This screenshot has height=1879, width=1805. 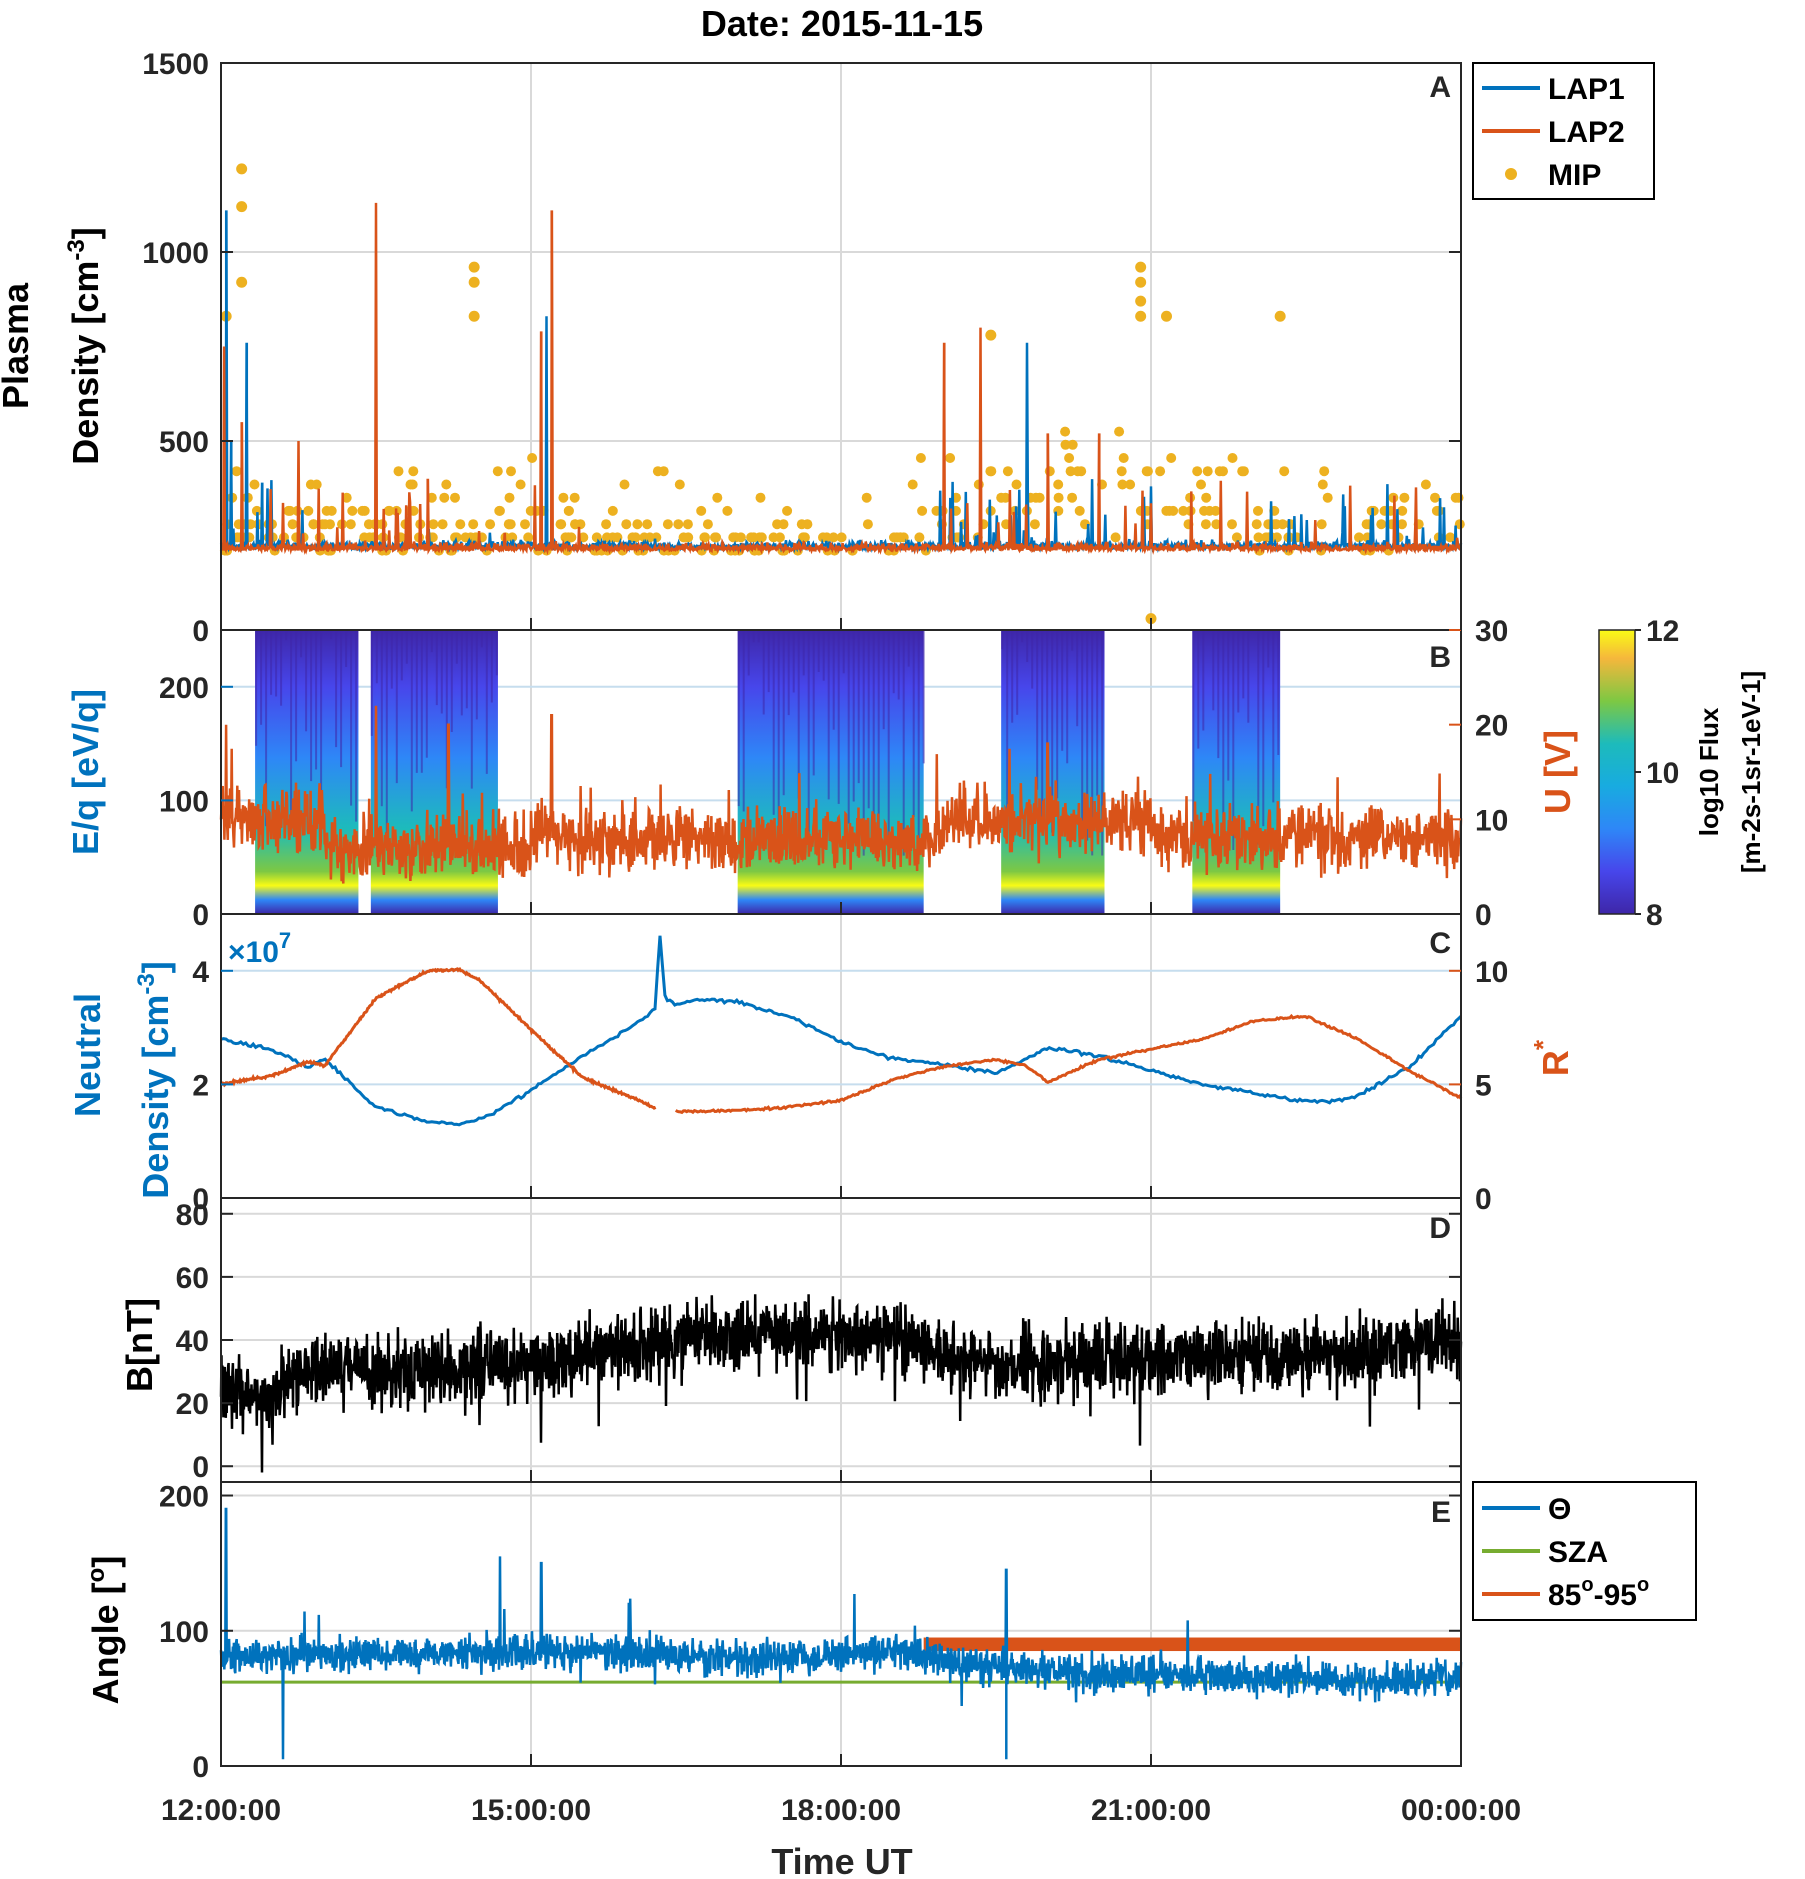 I want to click on panel-d-series, so click(x=841, y=1383).